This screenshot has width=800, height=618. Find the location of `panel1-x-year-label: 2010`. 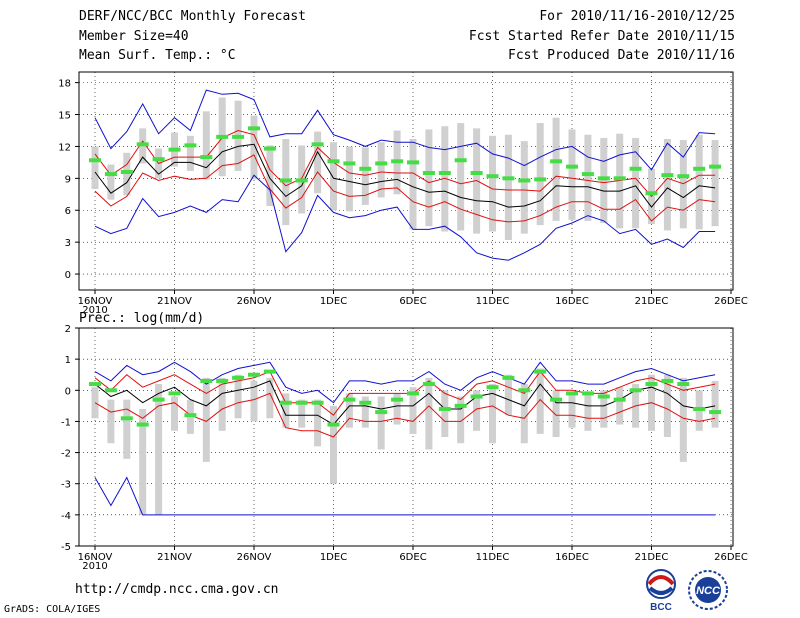

panel1-x-year-label: 2010 is located at coordinates (94, 310).